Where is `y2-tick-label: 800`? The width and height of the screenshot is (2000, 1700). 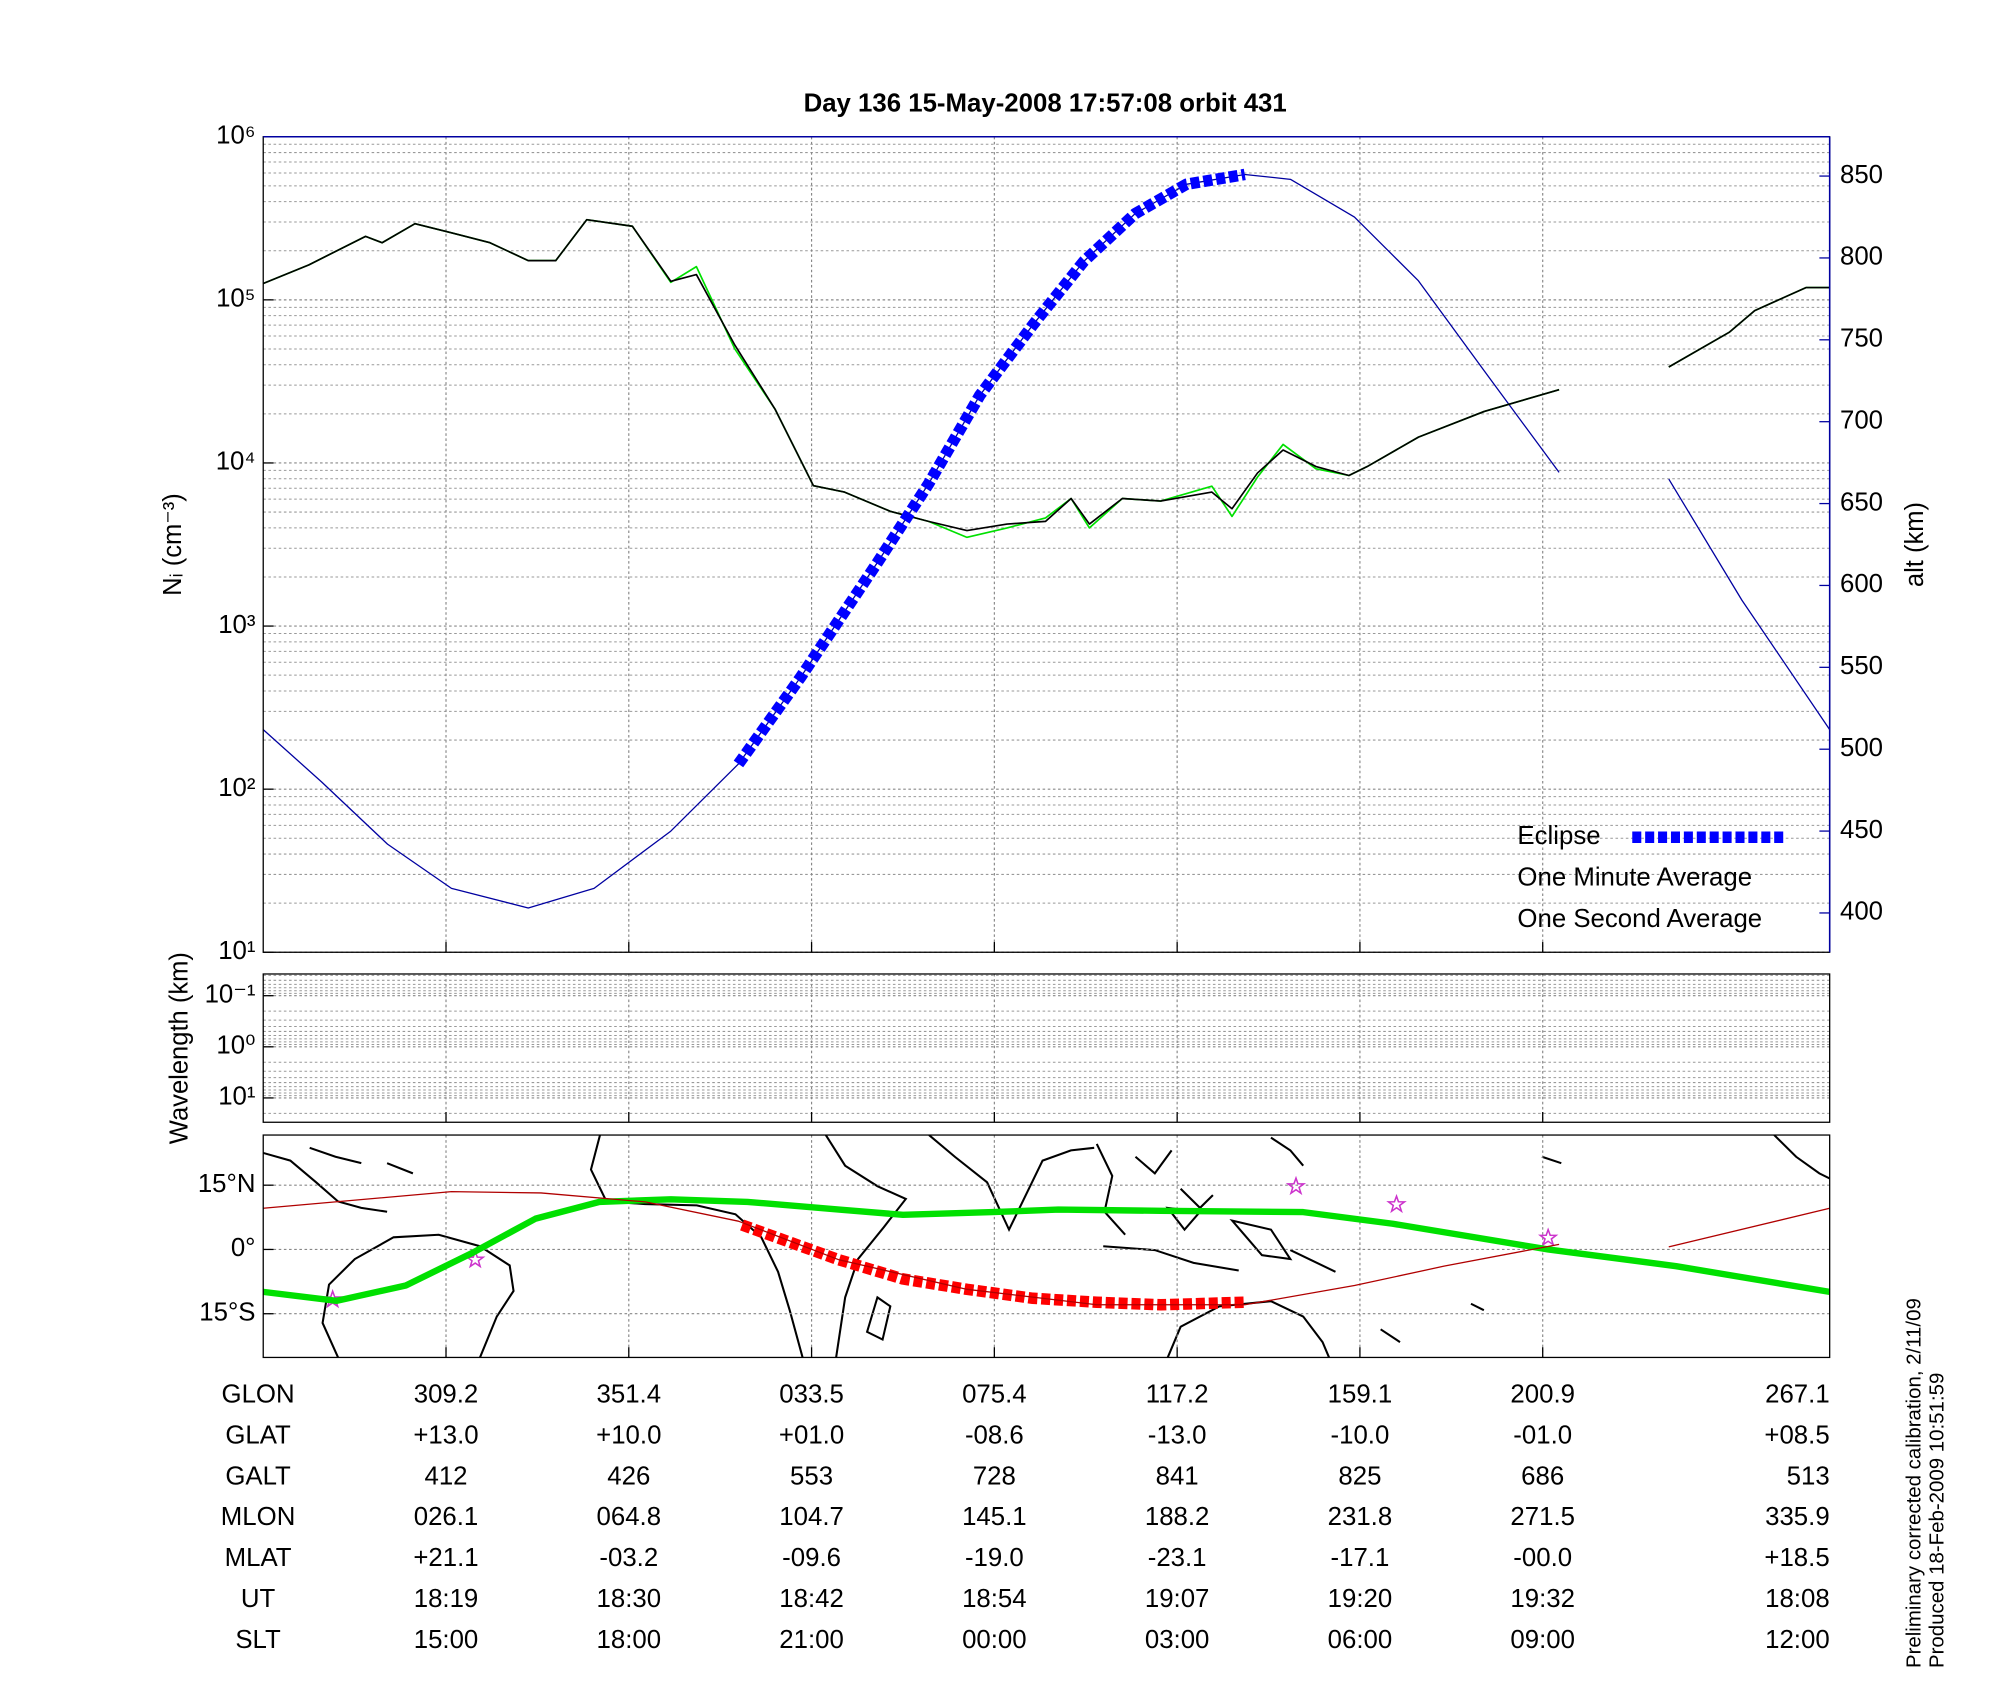 y2-tick-label: 800 is located at coordinates (1861, 257).